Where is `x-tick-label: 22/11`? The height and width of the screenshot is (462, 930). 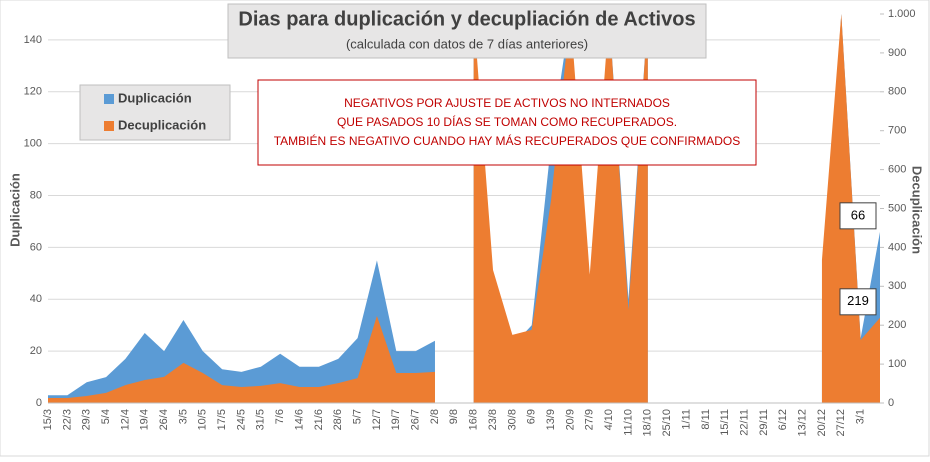
x-tick-label: 22/11 is located at coordinates (744, 422).